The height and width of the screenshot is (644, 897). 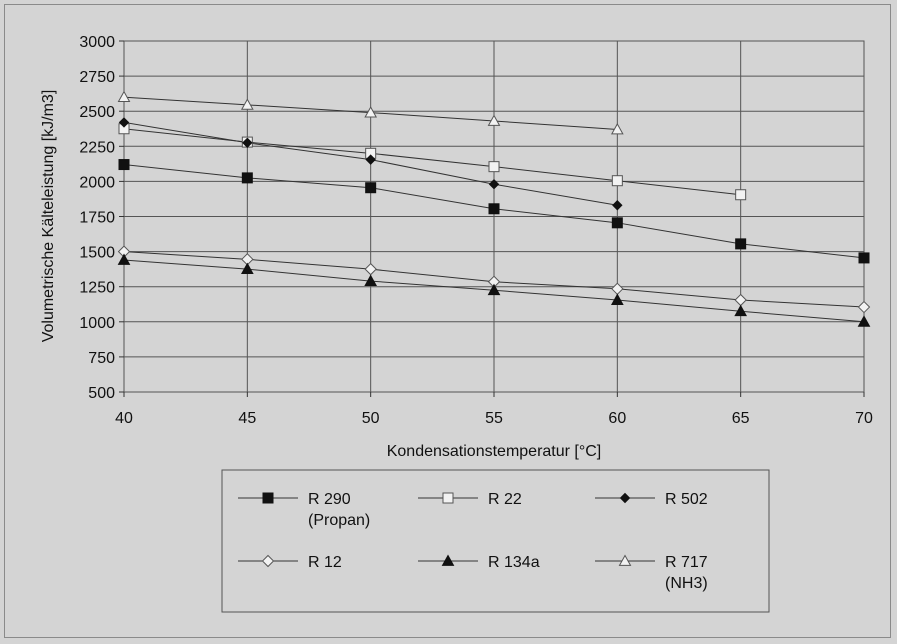 I want to click on x-tick-label: 45, so click(x=247, y=418).